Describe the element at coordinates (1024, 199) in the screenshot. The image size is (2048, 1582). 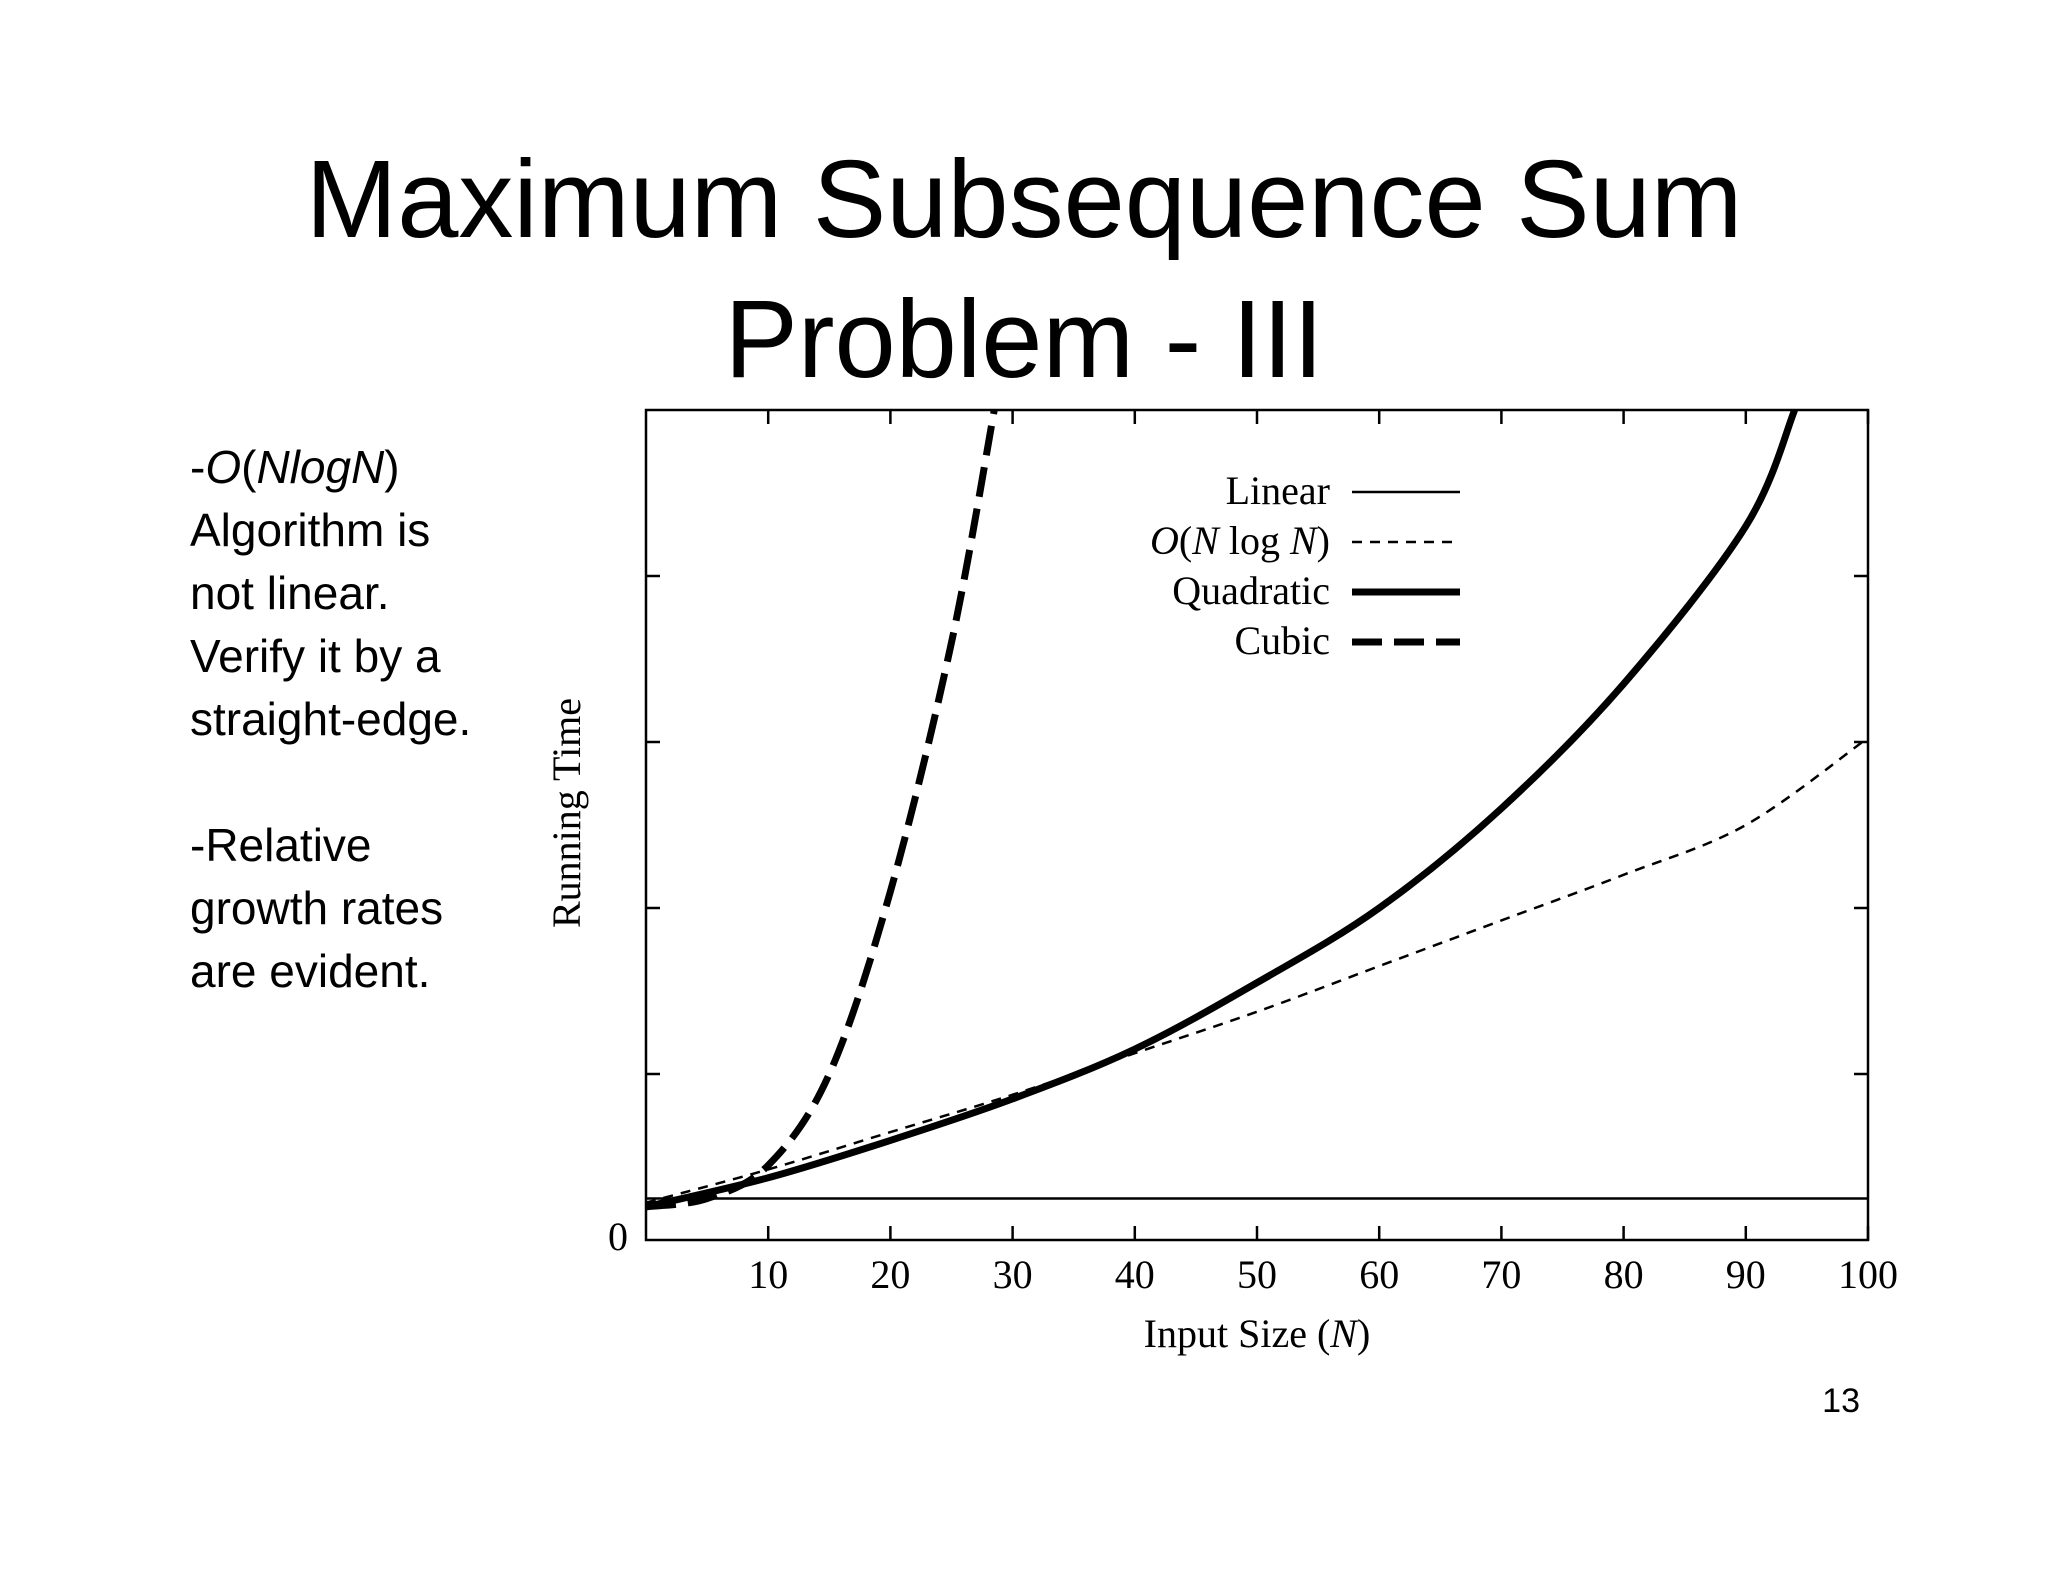
I see `slide-title-line-1: Maximum Subsequence Sum` at that location.